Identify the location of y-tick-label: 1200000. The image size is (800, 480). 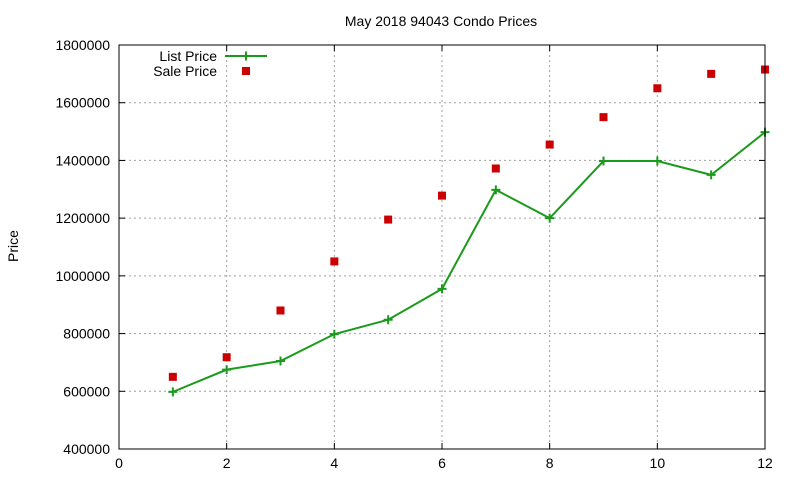
(82, 218).